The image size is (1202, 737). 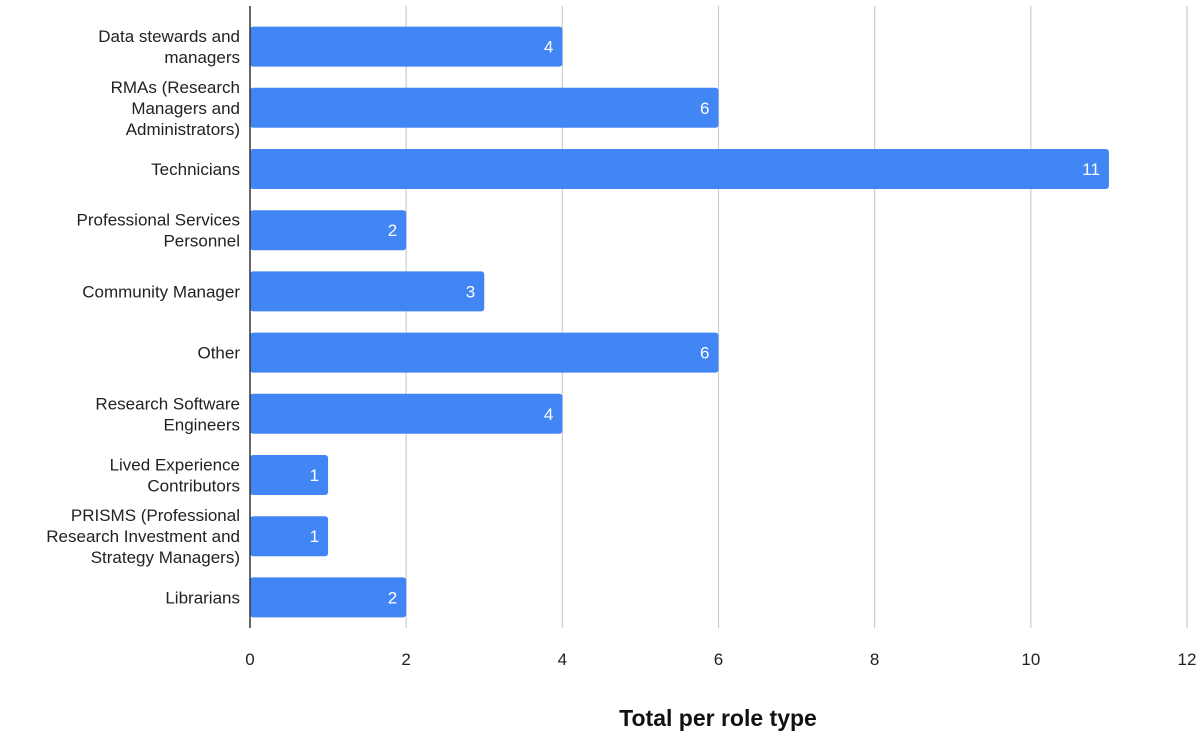 I want to click on x-tick-label: 6, so click(x=718, y=659).